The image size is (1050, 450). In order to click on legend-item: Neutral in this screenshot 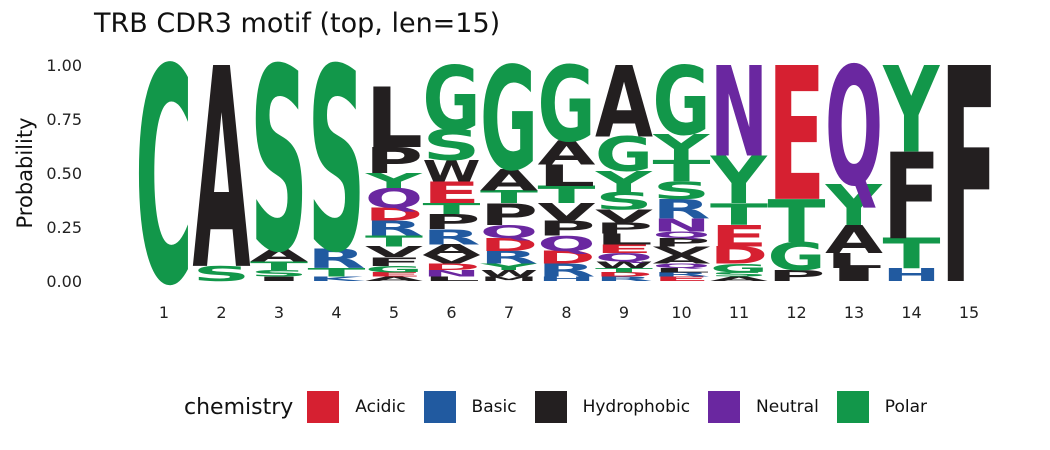, I will do `click(763, 407)`.